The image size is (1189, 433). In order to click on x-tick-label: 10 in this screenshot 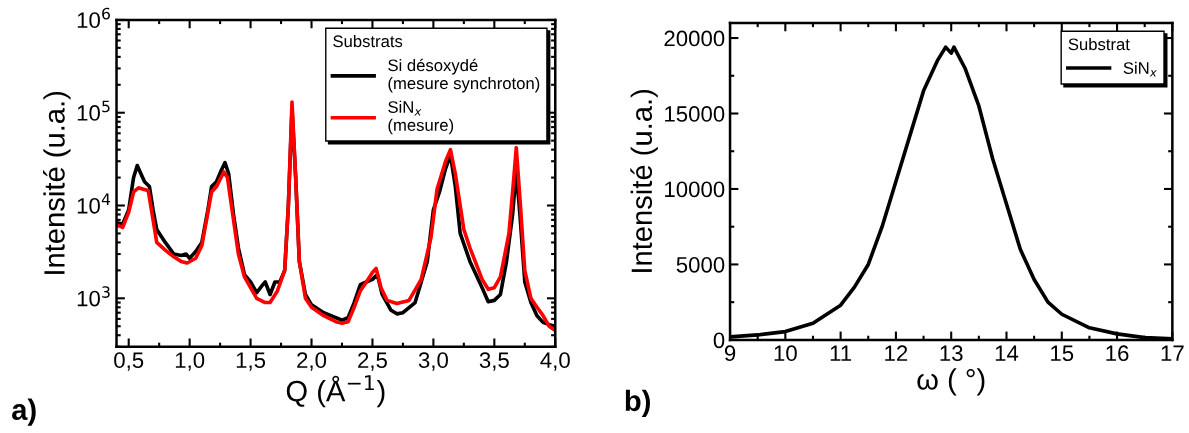, I will do `click(785, 353)`.